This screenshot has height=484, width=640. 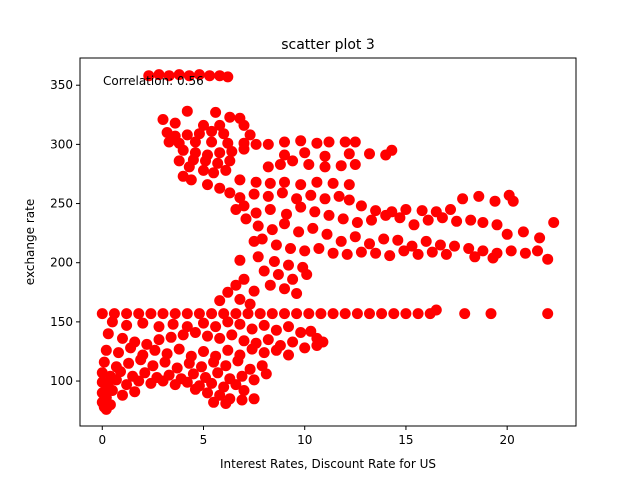 What do you see at coordinates (405, 440) in the screenshot?
I see `x-tick-label: 15` at bounding box center [405, 440].